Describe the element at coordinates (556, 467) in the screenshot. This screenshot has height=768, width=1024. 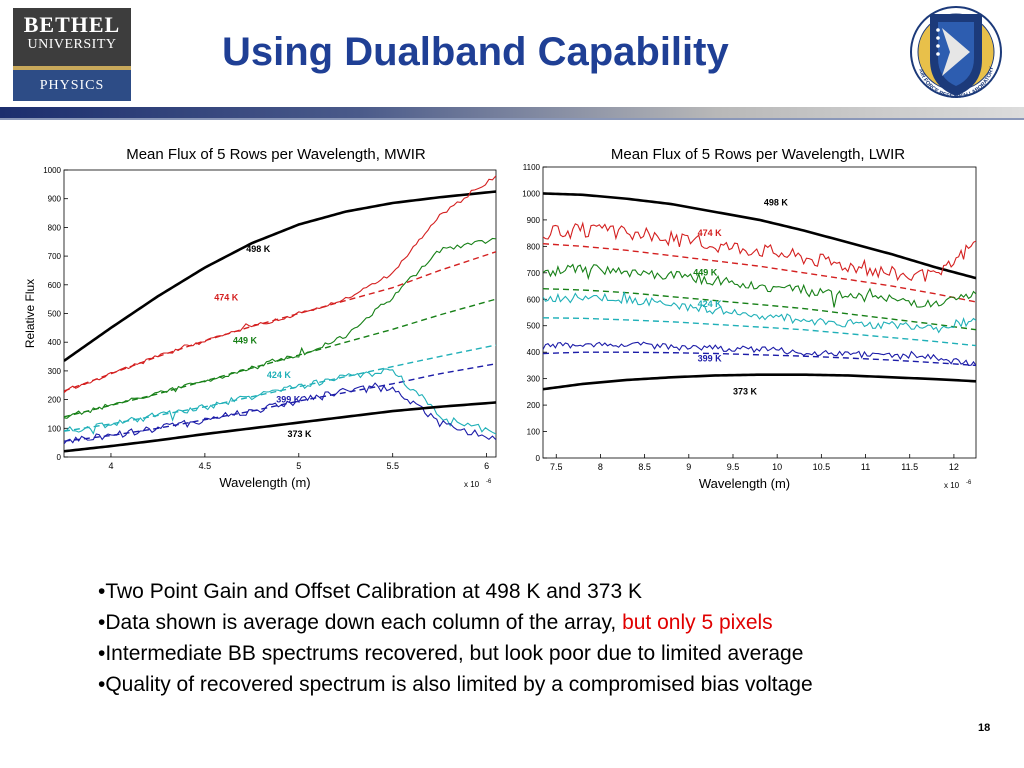
I see `x-tick-label: 7.5` at that location.